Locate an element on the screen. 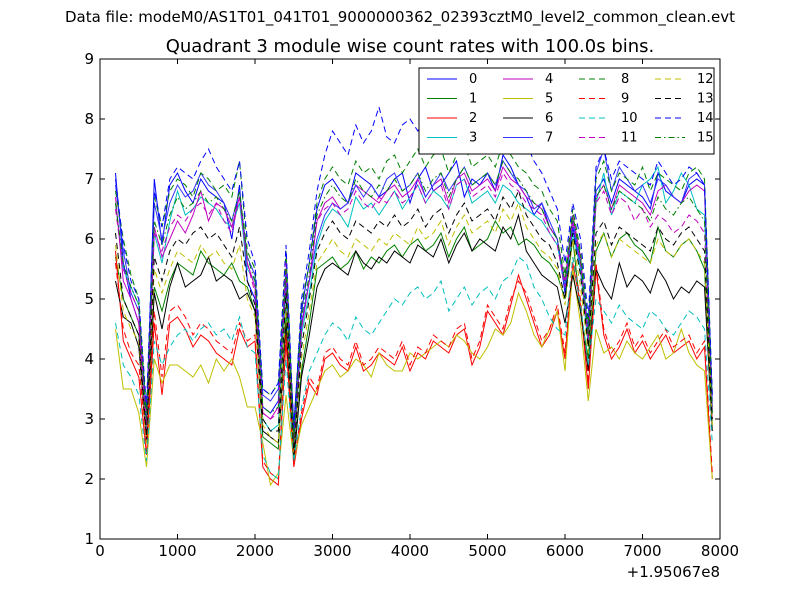  legend-label-8: 8 is located at coordinates (625, 79).